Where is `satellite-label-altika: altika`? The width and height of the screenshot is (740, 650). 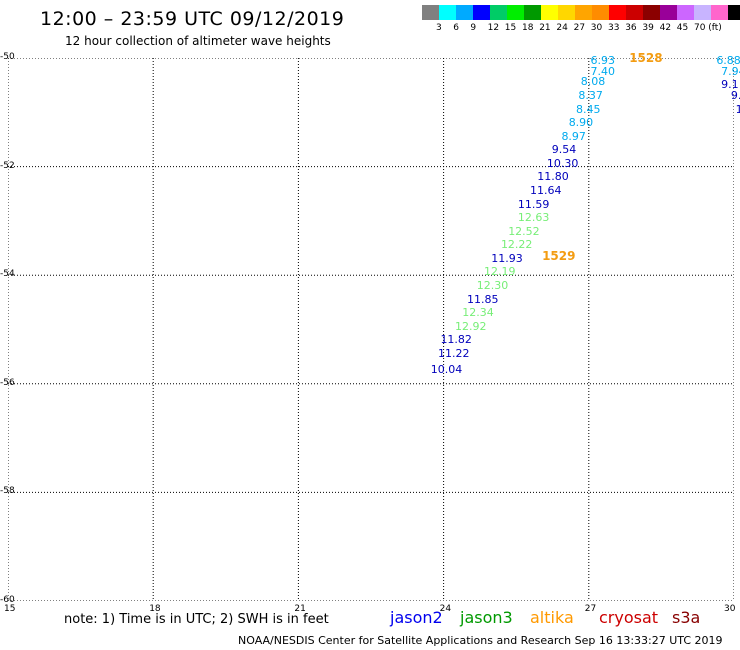 satellite-label-altika: altika is located at coordinates (552, 617).